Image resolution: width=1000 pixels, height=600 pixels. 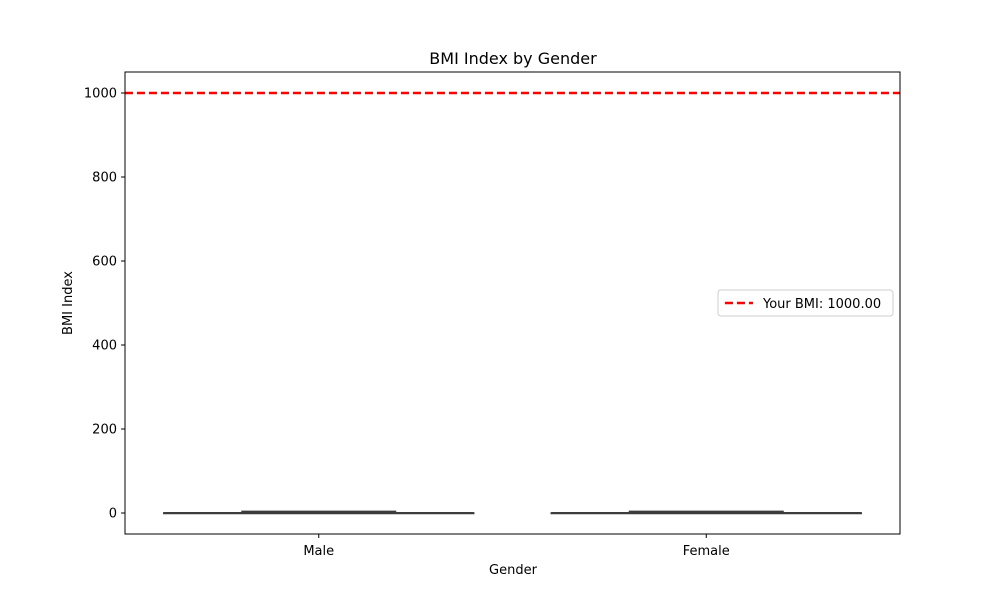 What do you see at coordinates (513, 58) in the screenshot?
I see `chart-title: BMI Index by Gender` at bounding box center [513, 58].